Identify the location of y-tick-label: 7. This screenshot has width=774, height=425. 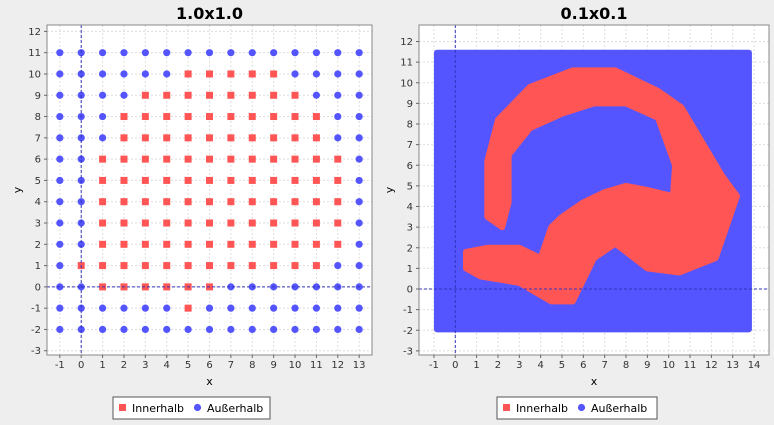
(38, 138).